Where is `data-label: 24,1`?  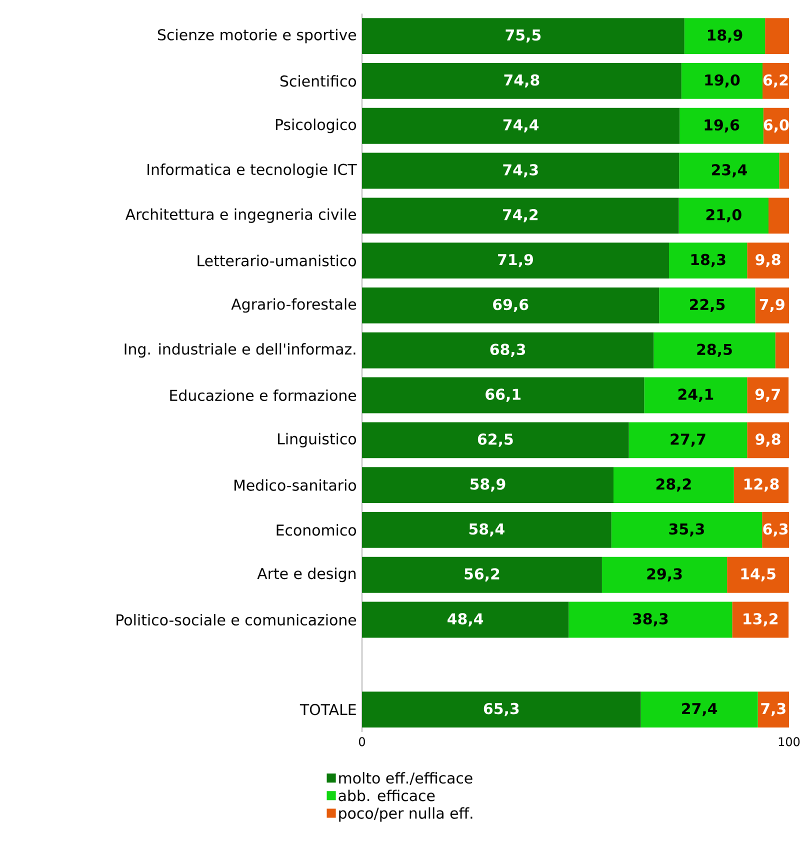
data-label: 24,1 is located at coordinates (695, 395).